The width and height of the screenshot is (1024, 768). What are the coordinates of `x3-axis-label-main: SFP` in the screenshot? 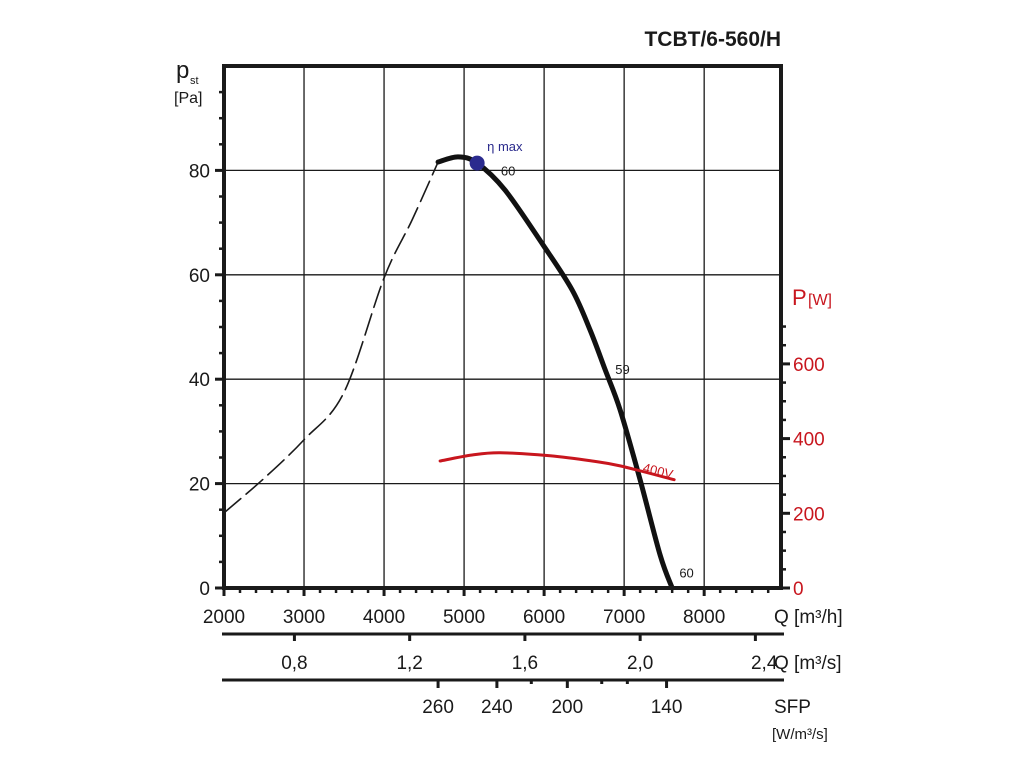 It's located at (792, 707).